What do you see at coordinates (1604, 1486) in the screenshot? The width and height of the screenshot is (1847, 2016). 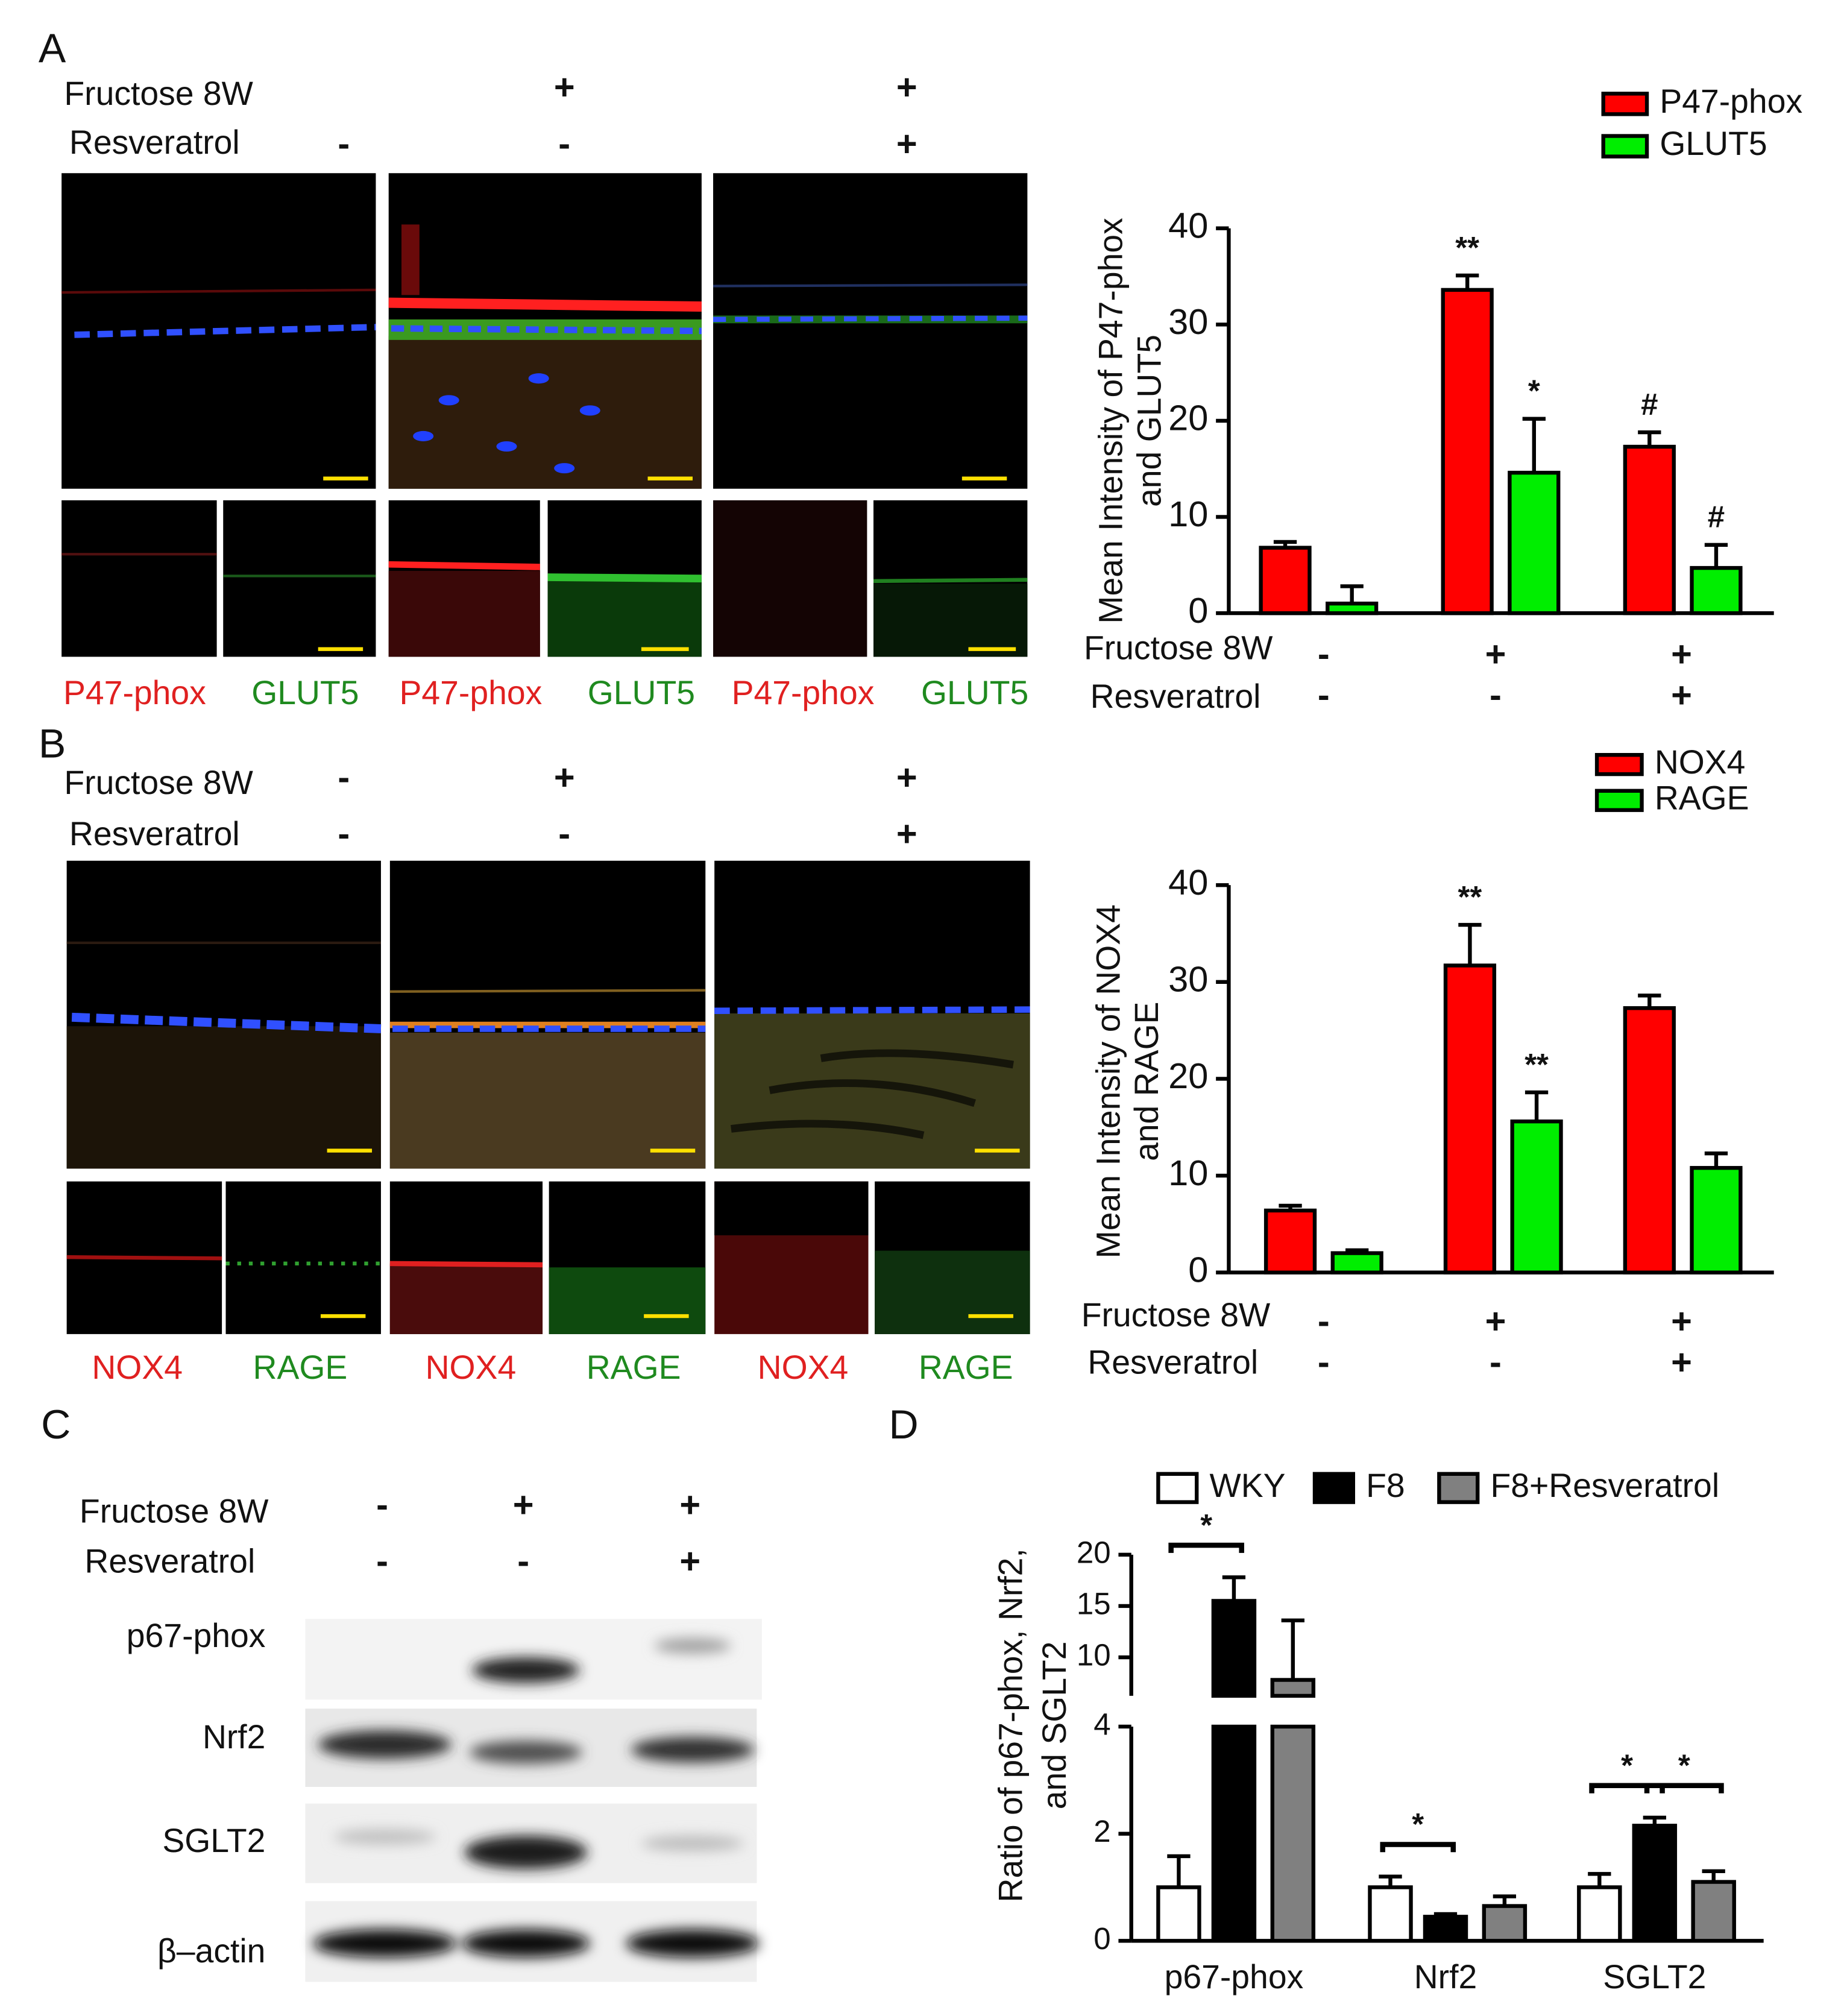 I see `legend-label: F8+Resveratrol` at bounding box center [1604, 1486].